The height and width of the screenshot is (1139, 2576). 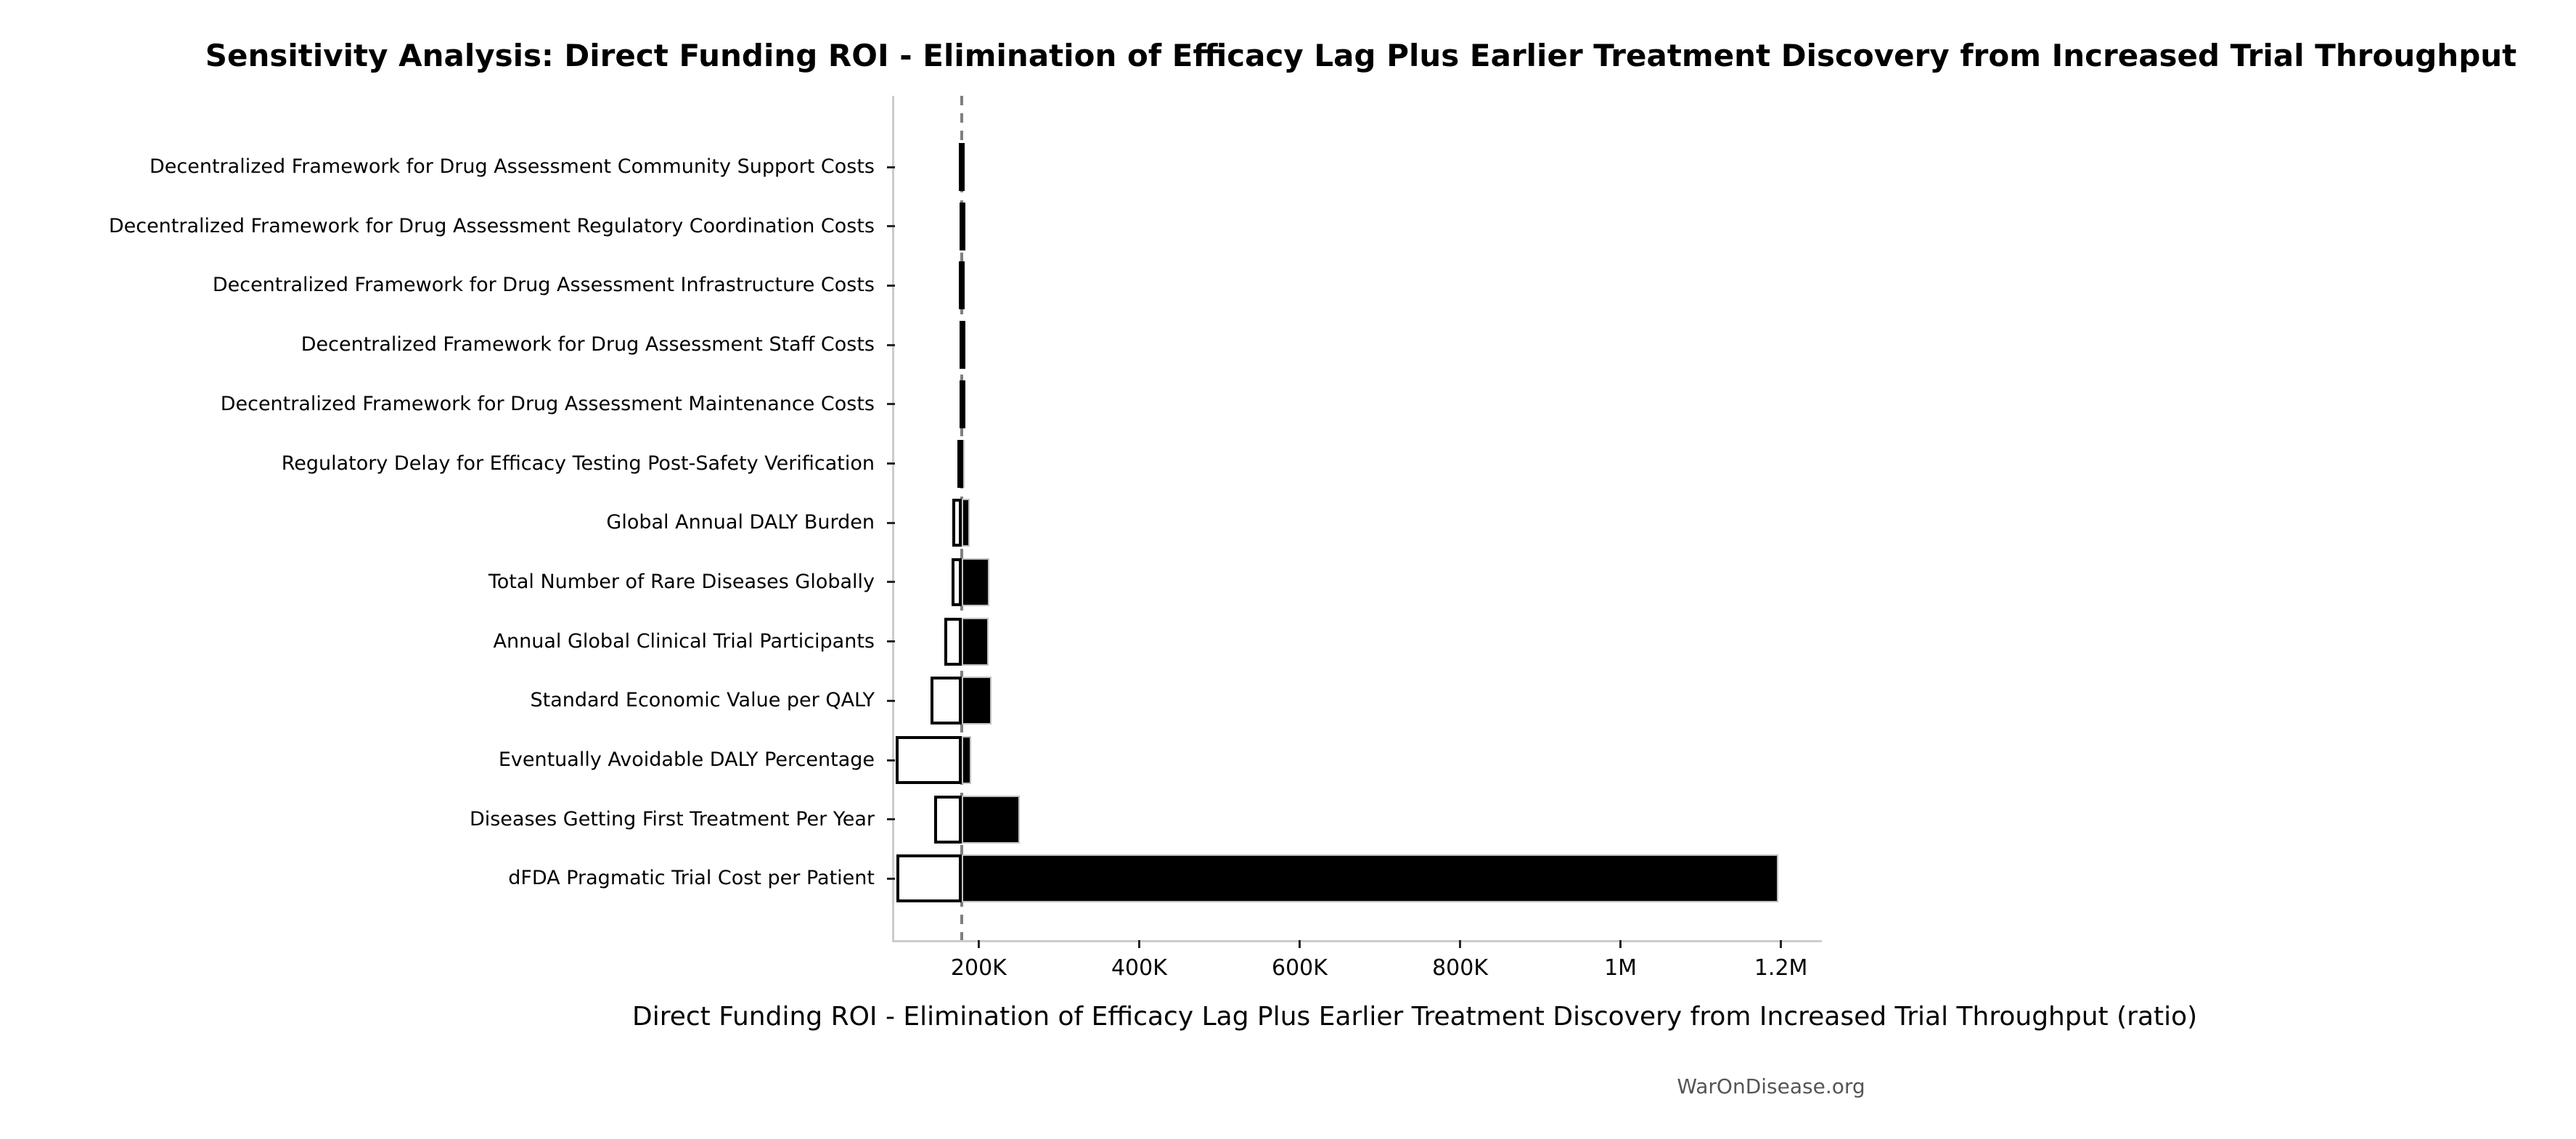 What do you see at coordinates (1300, 968) in the screenshot?
I see `x-tick-label: 600K` at bounding box center [1300, 968].